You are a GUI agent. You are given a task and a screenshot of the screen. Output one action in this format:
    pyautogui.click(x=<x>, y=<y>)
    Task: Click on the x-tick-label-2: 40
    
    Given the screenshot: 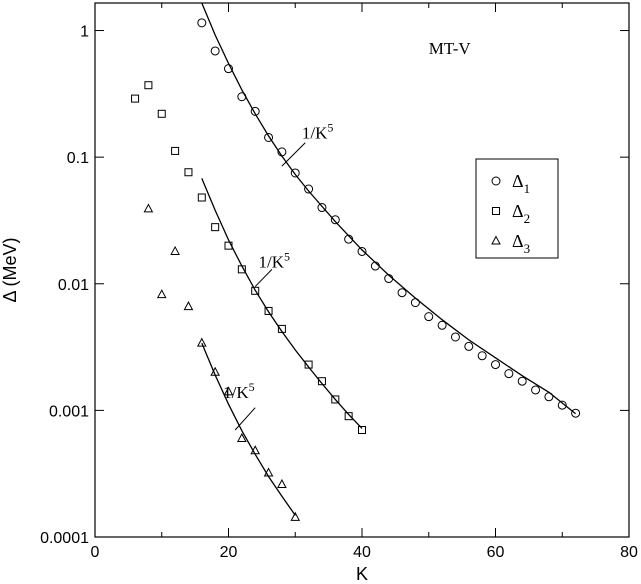 What is the action you would take?
    pyautogui.click(x=362, y=552)
    